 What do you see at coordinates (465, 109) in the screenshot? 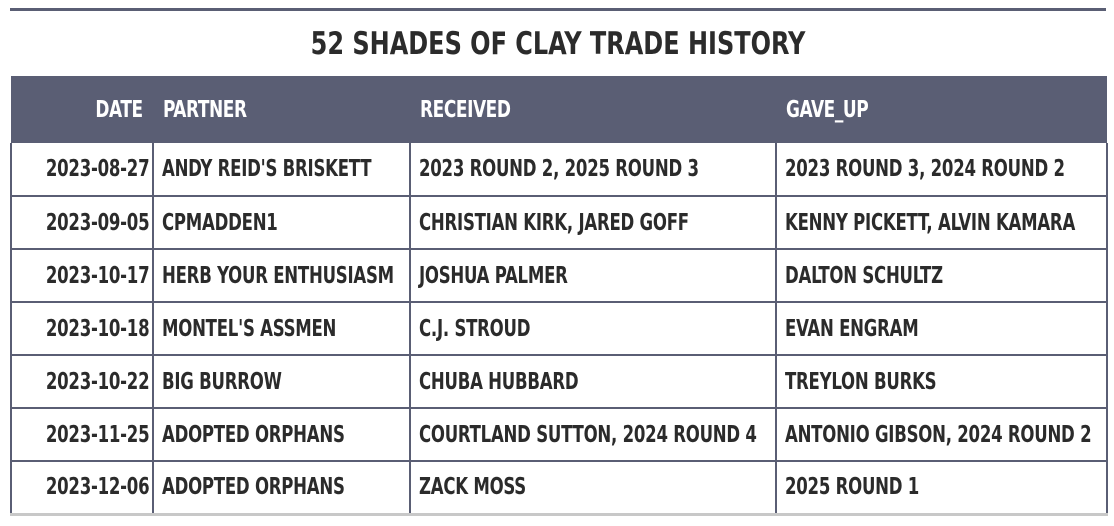
I see `column-header-received: RECEIVED` at bounding box center [465, 109].